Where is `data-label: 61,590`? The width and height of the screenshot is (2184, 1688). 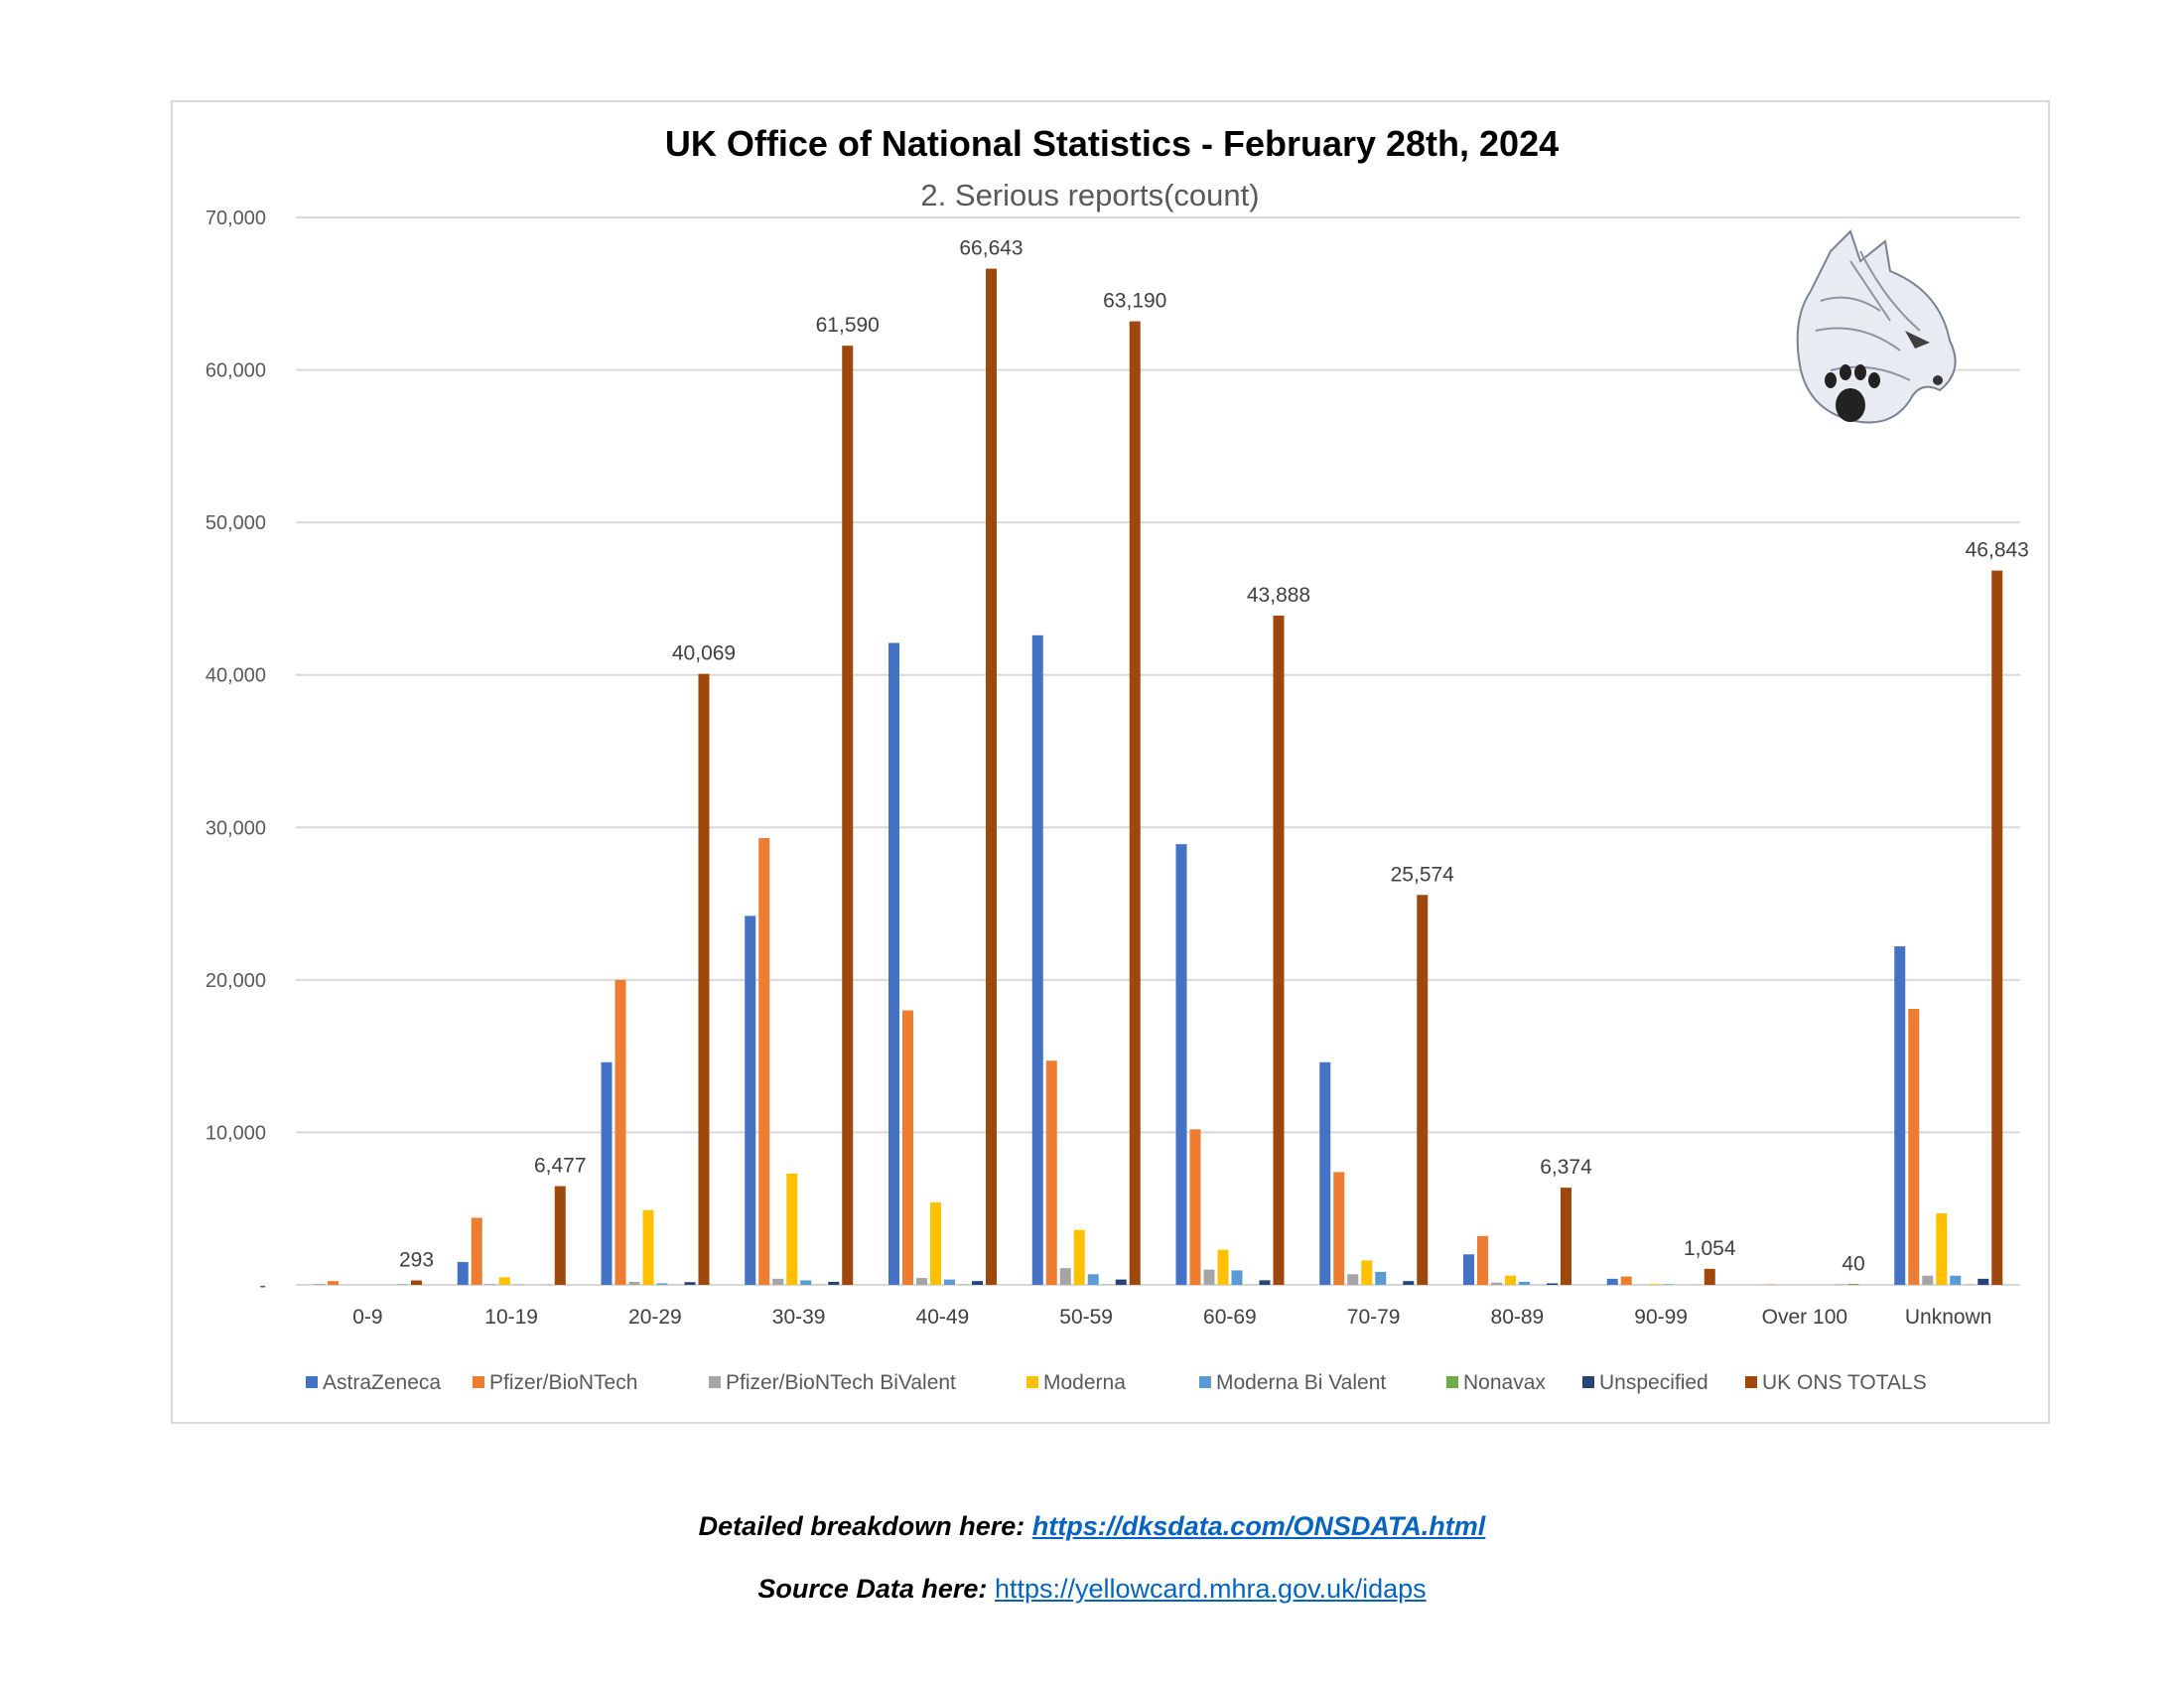
data-label: 61,590 is located at coordinates (848, 325).